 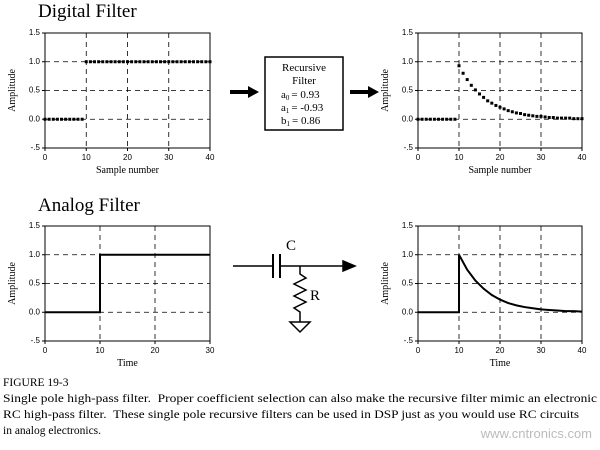 I want to click on box-title: Filter, so click(x=304, y=81).